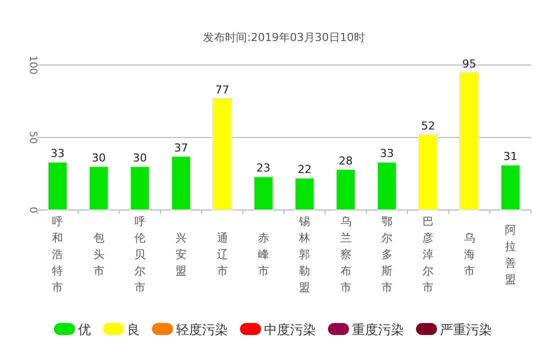  What do you see at coordinates (181, 255) in the screenshot?
I see `x-tick-label: 兴安盟` at bounding box center [181, 255].